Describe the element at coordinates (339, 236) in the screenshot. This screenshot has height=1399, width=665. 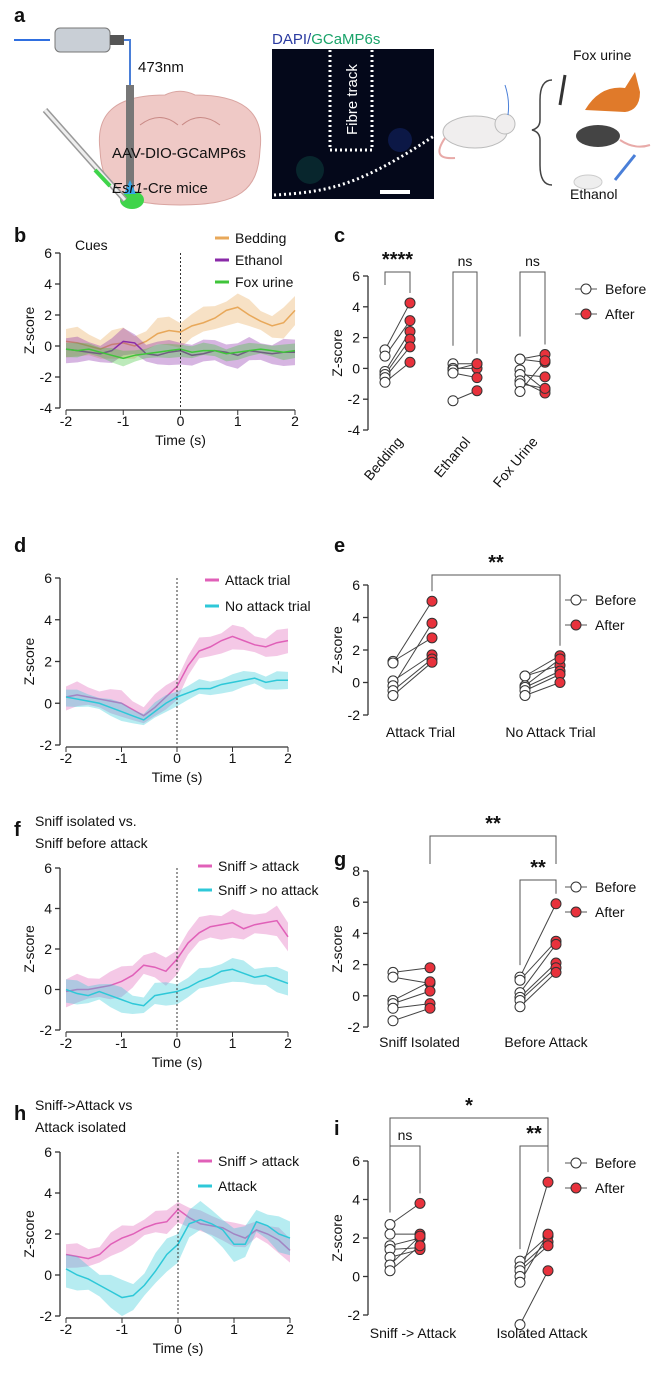
I see `panel-label-c: c` at that location.